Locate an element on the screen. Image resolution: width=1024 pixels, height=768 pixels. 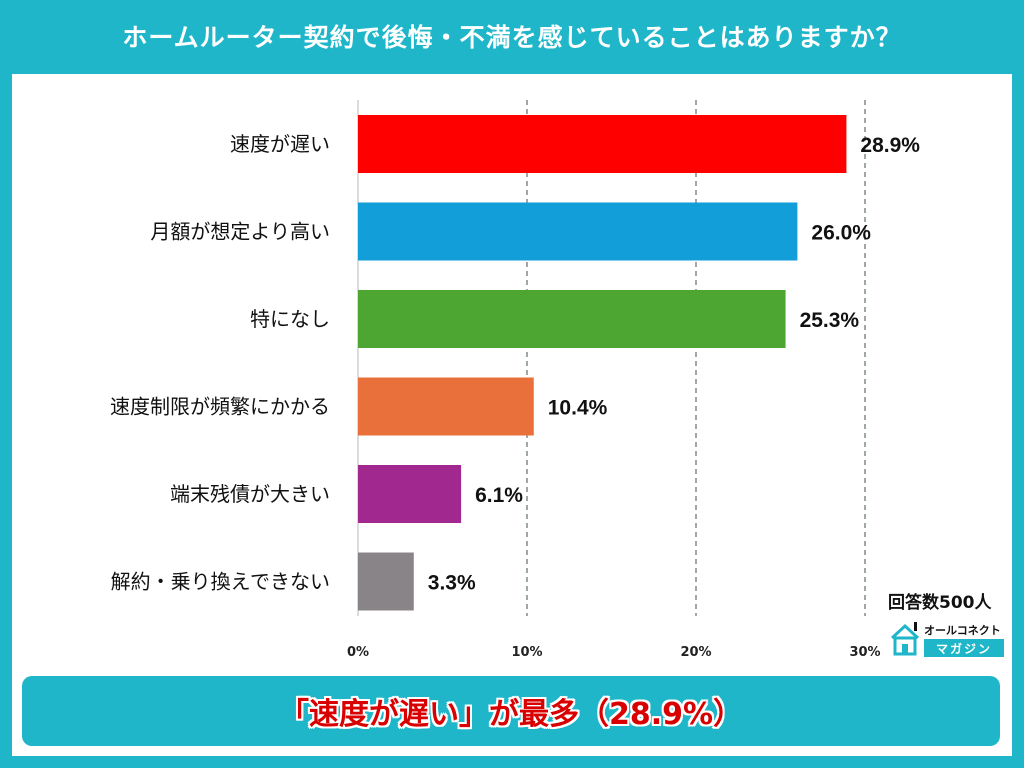
house-icon is located at coordinates (905, 639).